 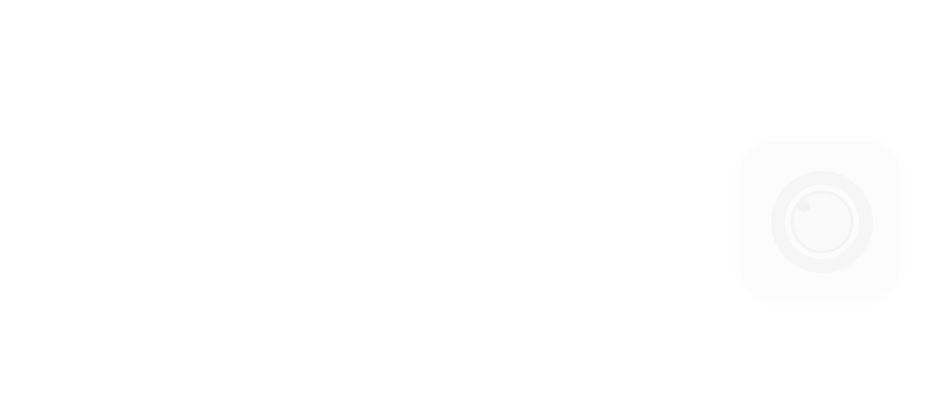 I want to click on camera-lens-icon, so click(x=822, y=222).